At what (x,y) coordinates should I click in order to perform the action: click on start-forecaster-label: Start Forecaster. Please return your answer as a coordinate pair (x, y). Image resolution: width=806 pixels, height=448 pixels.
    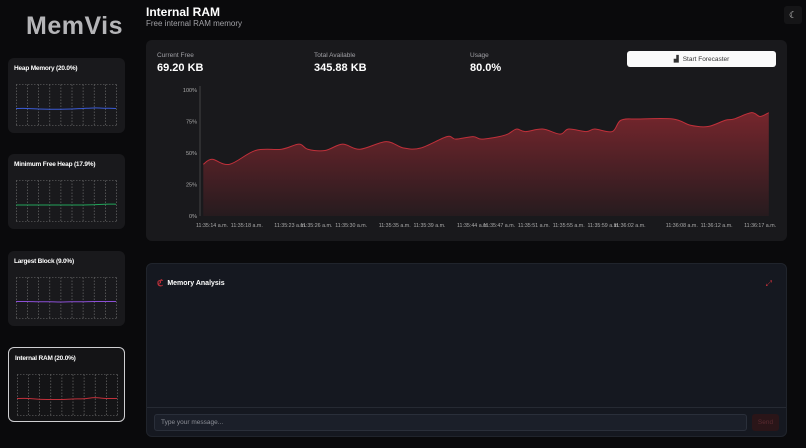
    Looking at the image, I should click on (706, 59).